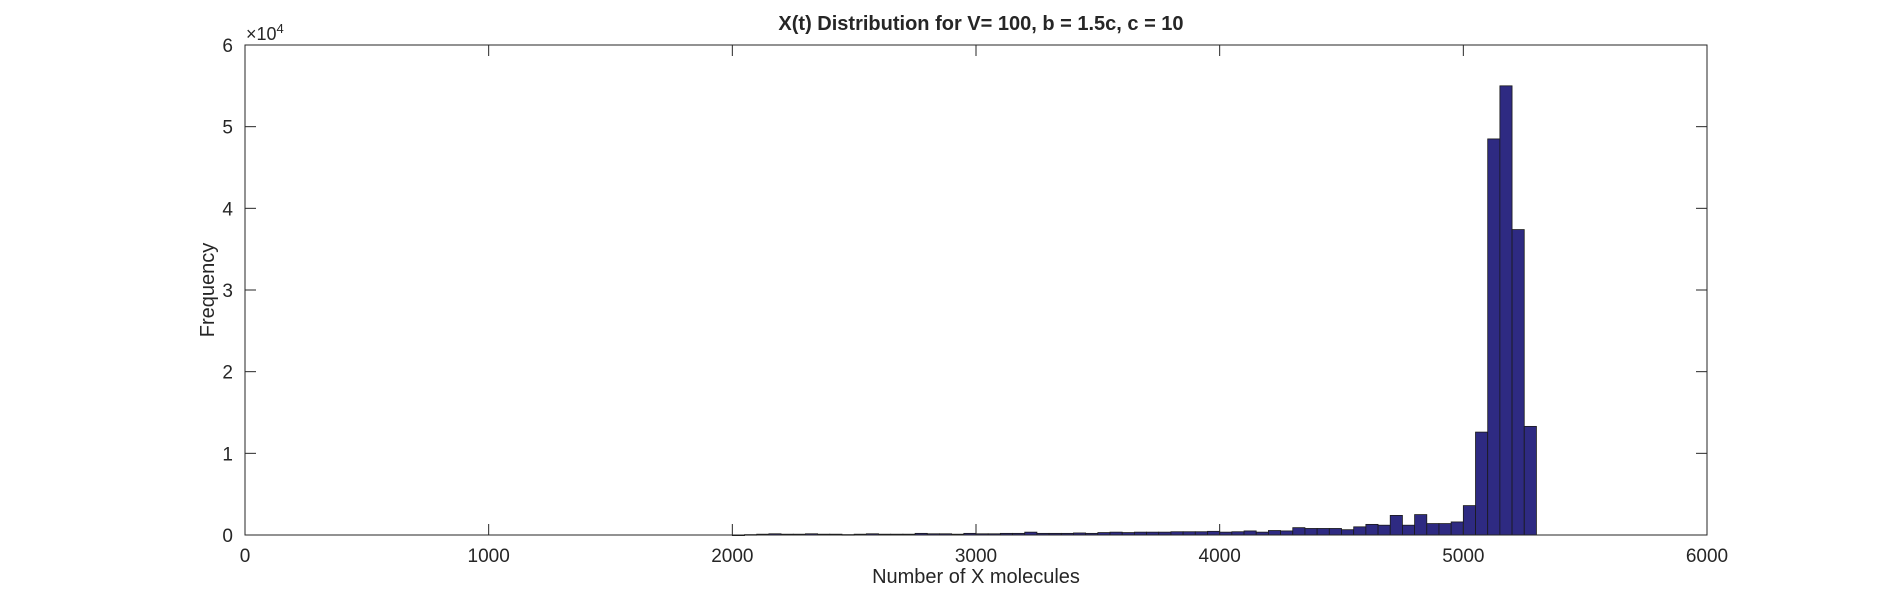 The height and width of the screenshot is (602, 1886). I want to click on y-exponent-label: ×10⁴, so click(265, 32).